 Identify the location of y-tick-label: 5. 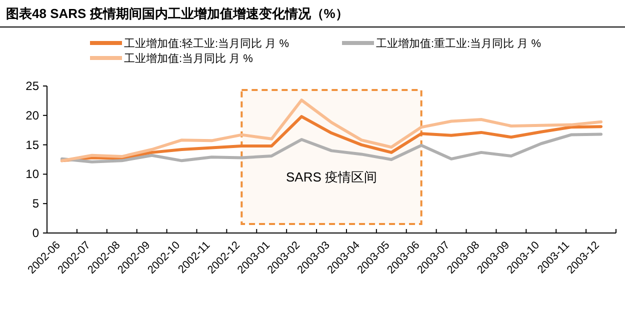
(36, 203).